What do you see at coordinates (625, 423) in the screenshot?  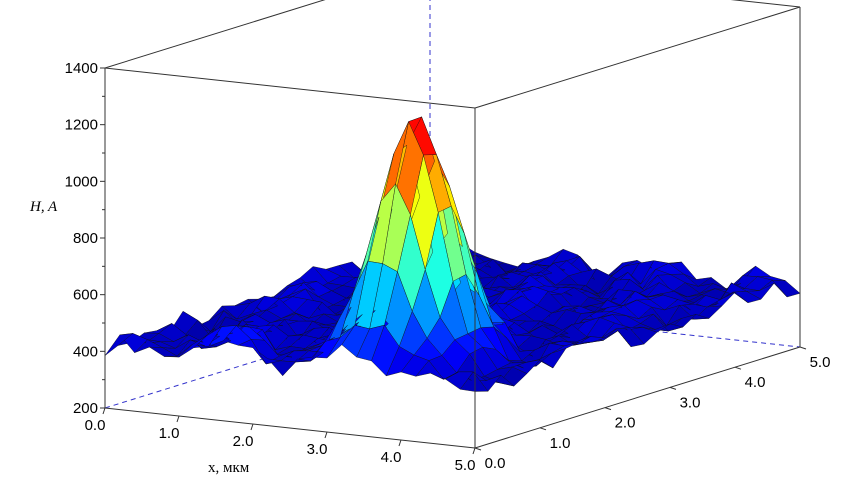 I see `y-tick-label: 2.0` at bounding box center [625, 423].